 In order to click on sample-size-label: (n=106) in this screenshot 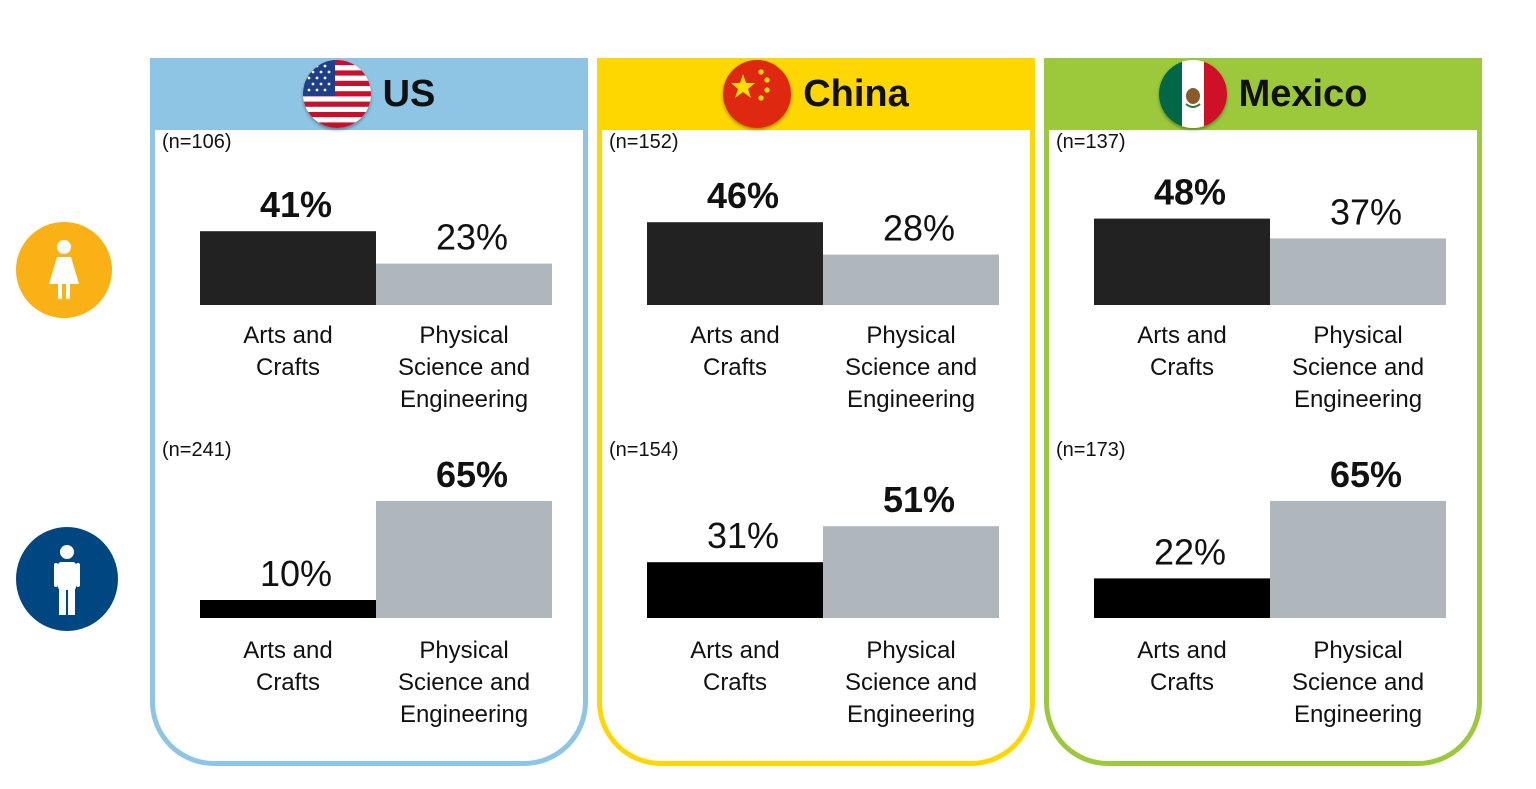, I will do `click(197, 142)`.